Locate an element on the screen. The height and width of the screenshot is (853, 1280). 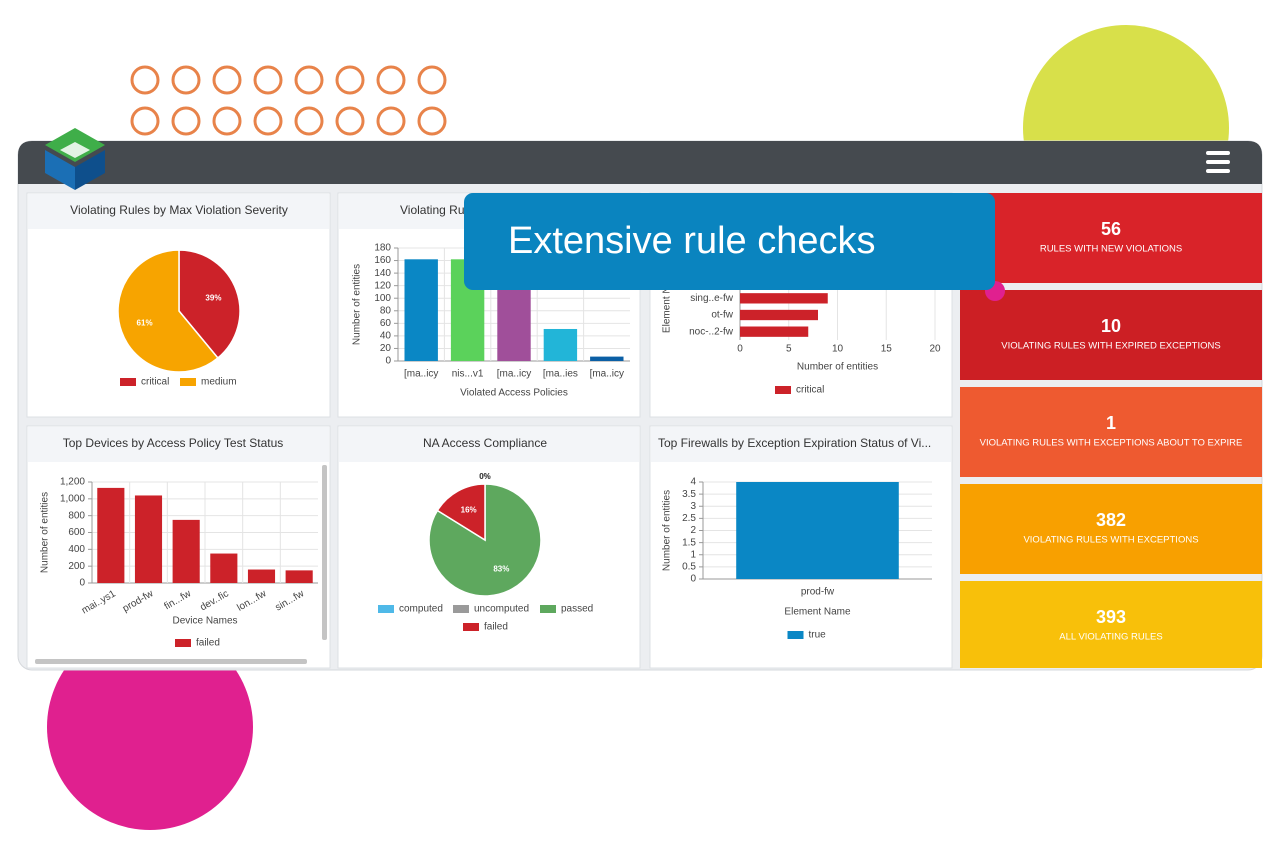
y-tick-label: 0.5 is located at coordinates (689, 567).